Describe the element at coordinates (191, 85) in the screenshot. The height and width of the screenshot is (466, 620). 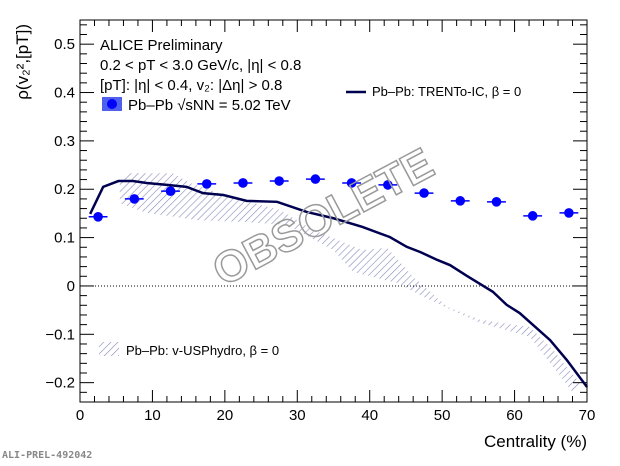
I see `annotation-selection: [pT]: |η| < 0.4, v₂: |Δη| > 0.8` at that location.